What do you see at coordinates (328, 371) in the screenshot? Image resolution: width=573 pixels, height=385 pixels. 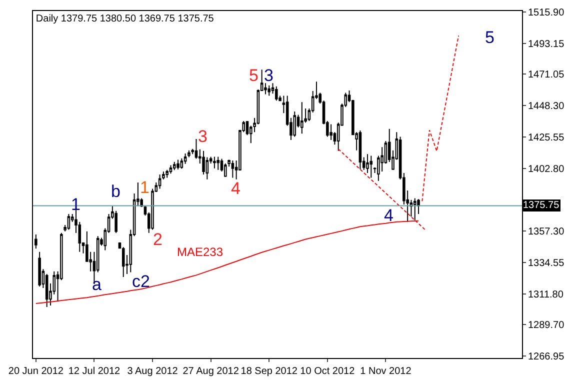 I see `x-tick-label: 10 Oct 2012` at bounding box center [328, 371].